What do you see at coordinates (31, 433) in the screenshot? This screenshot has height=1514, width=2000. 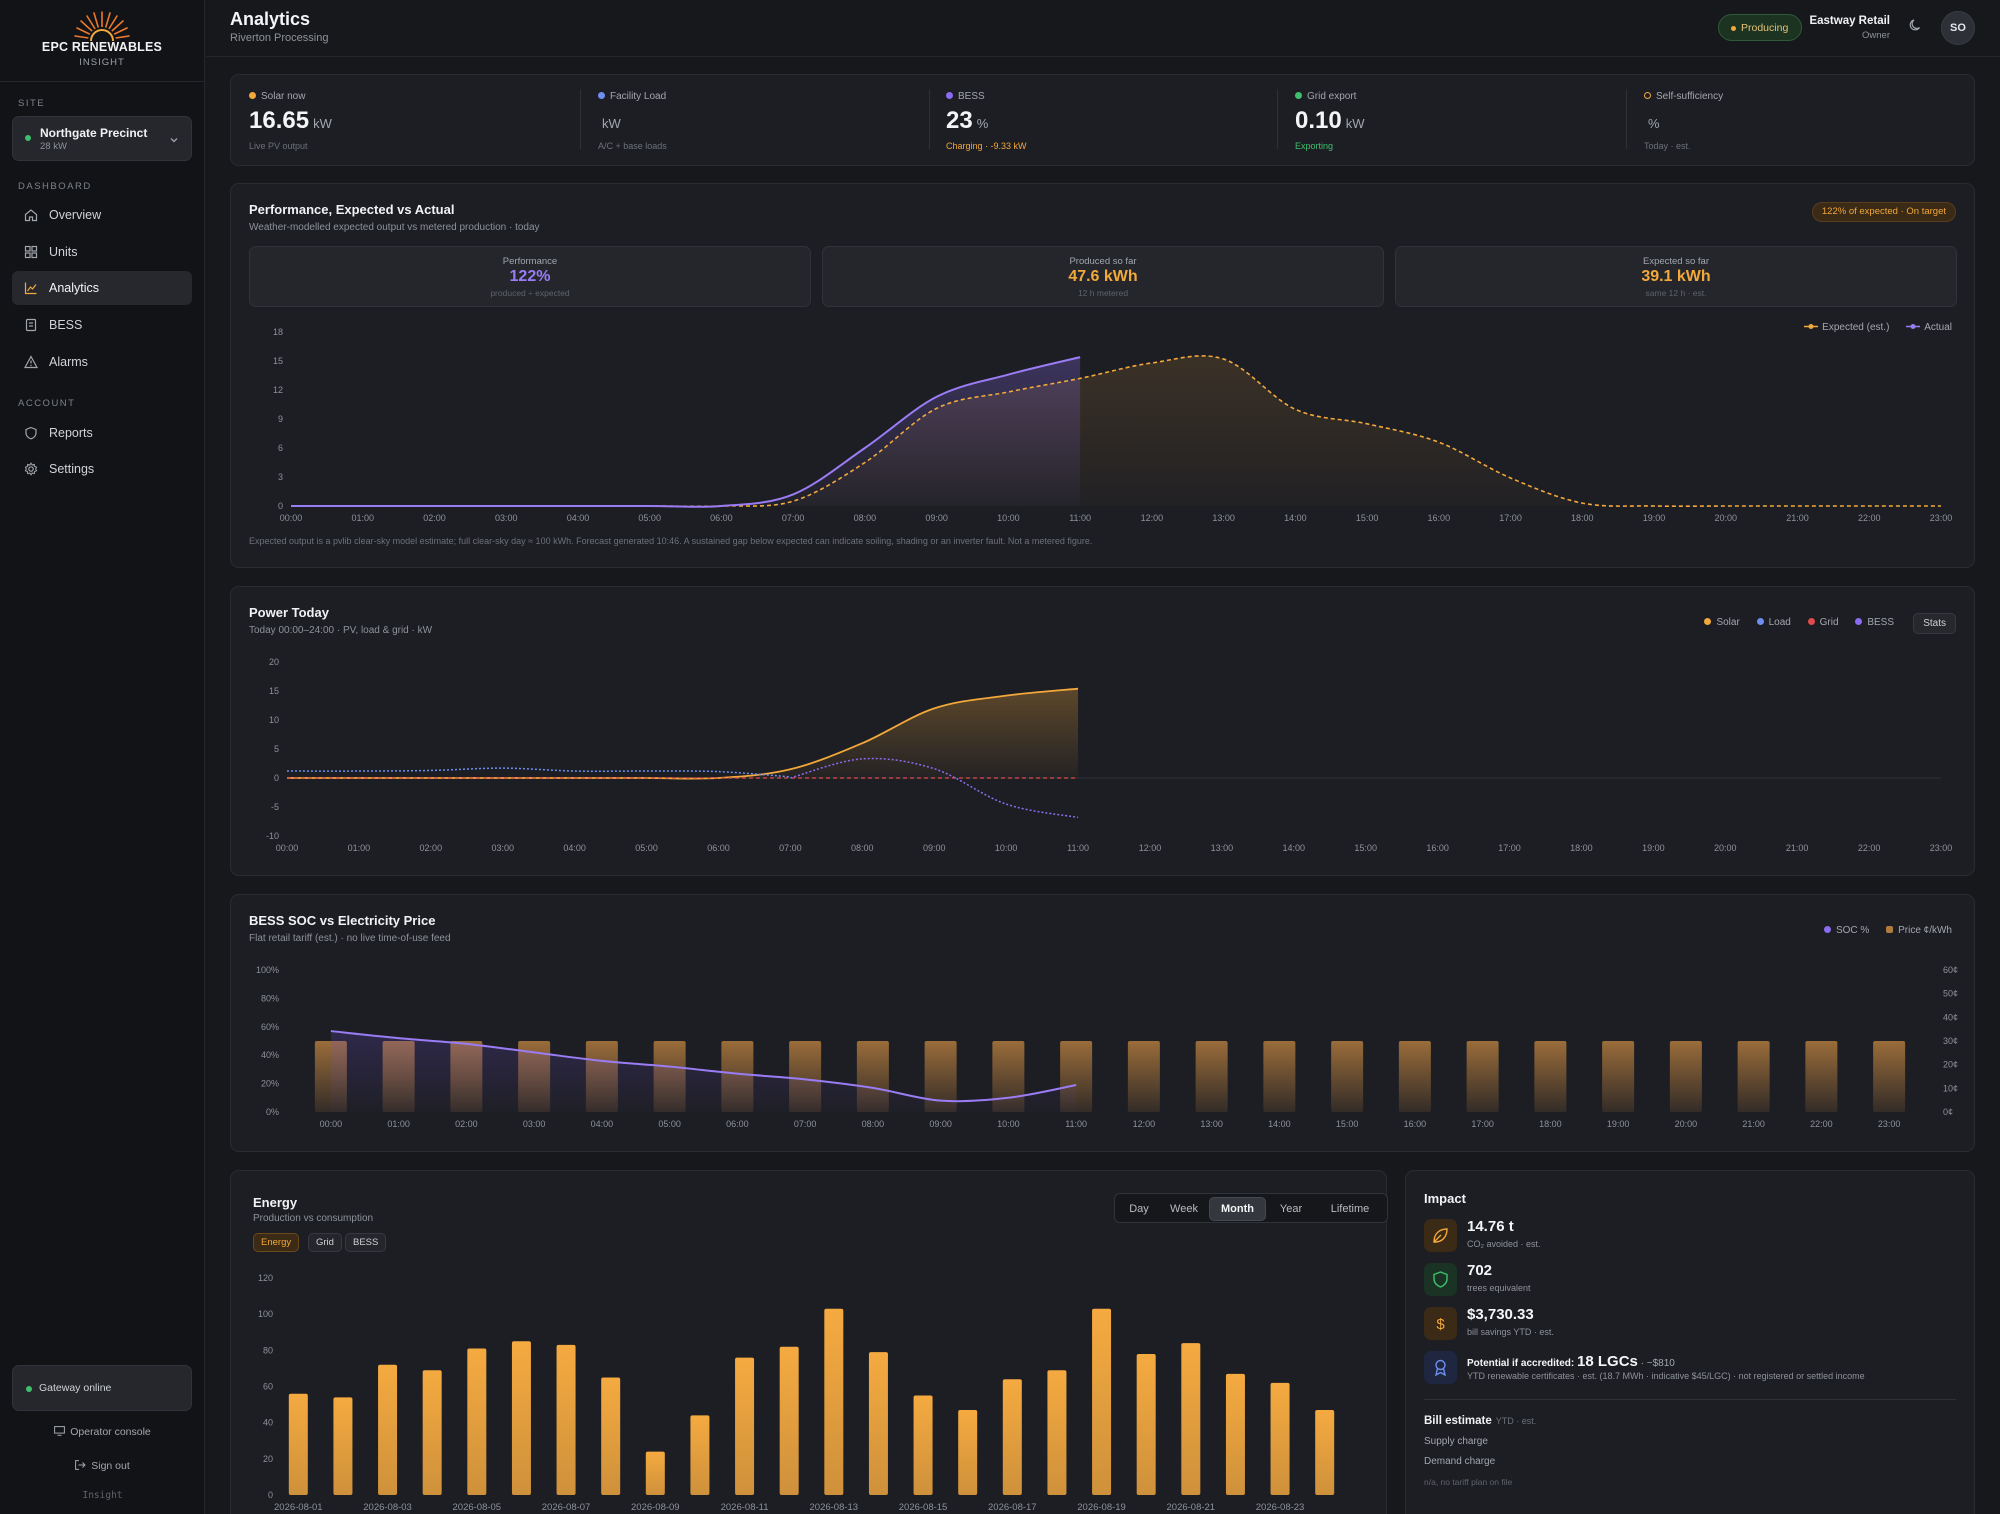 I see `shield-icon` at bounding box center [31, 433].